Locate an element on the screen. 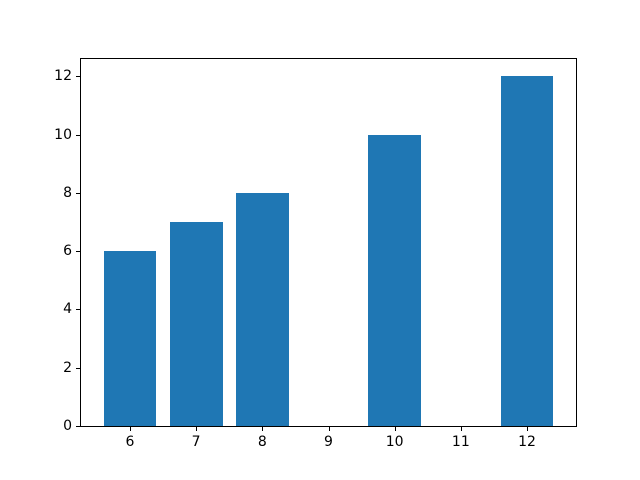 The height and width of the screenshot is (480, 640). x-axis-tick-label: 9 is located at coordinates (328, 442).